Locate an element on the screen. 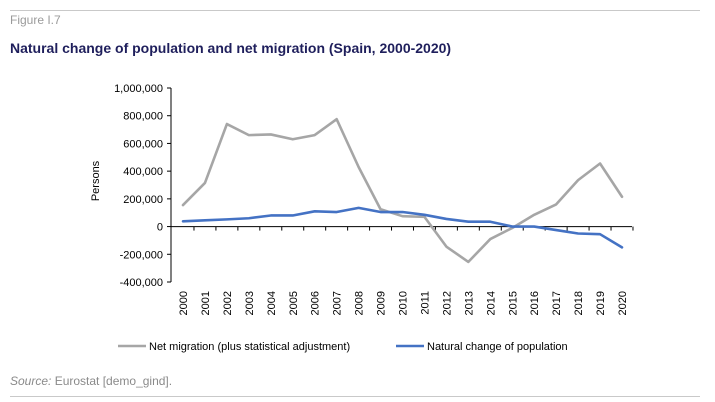 Image resolution: width=715 pixels, height=402 pixels. x-tick-label: 2014 is located at coordinates (491, 303).